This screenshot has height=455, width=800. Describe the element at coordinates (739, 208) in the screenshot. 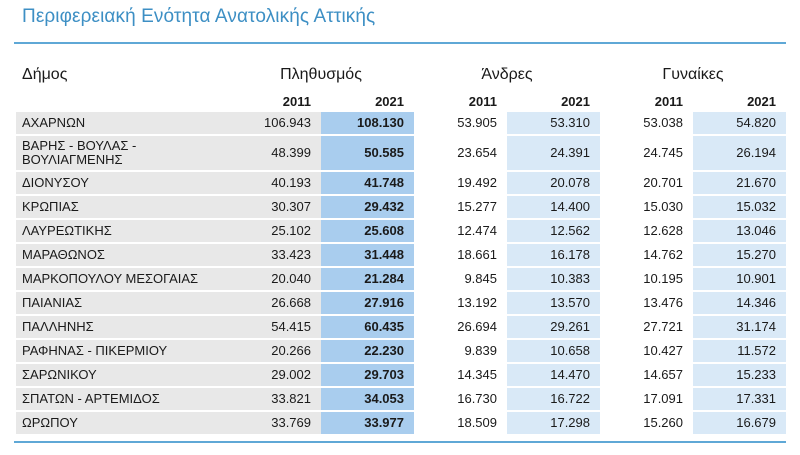

I see `cell-women-2021: 15.032` at that location.